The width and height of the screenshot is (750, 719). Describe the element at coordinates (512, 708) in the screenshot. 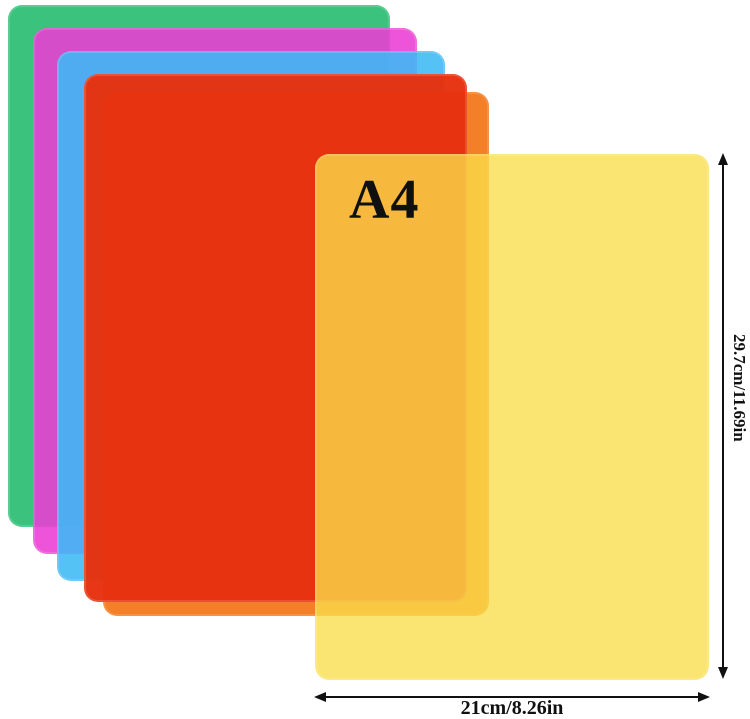

I see `width-dimension-label: 21cm/8.26in` at that location.